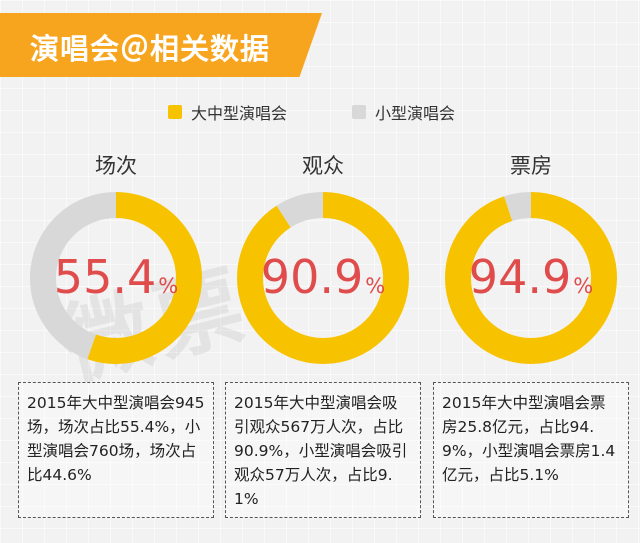  I want to click on donut-chart-boxoffice, so click(531, 278).